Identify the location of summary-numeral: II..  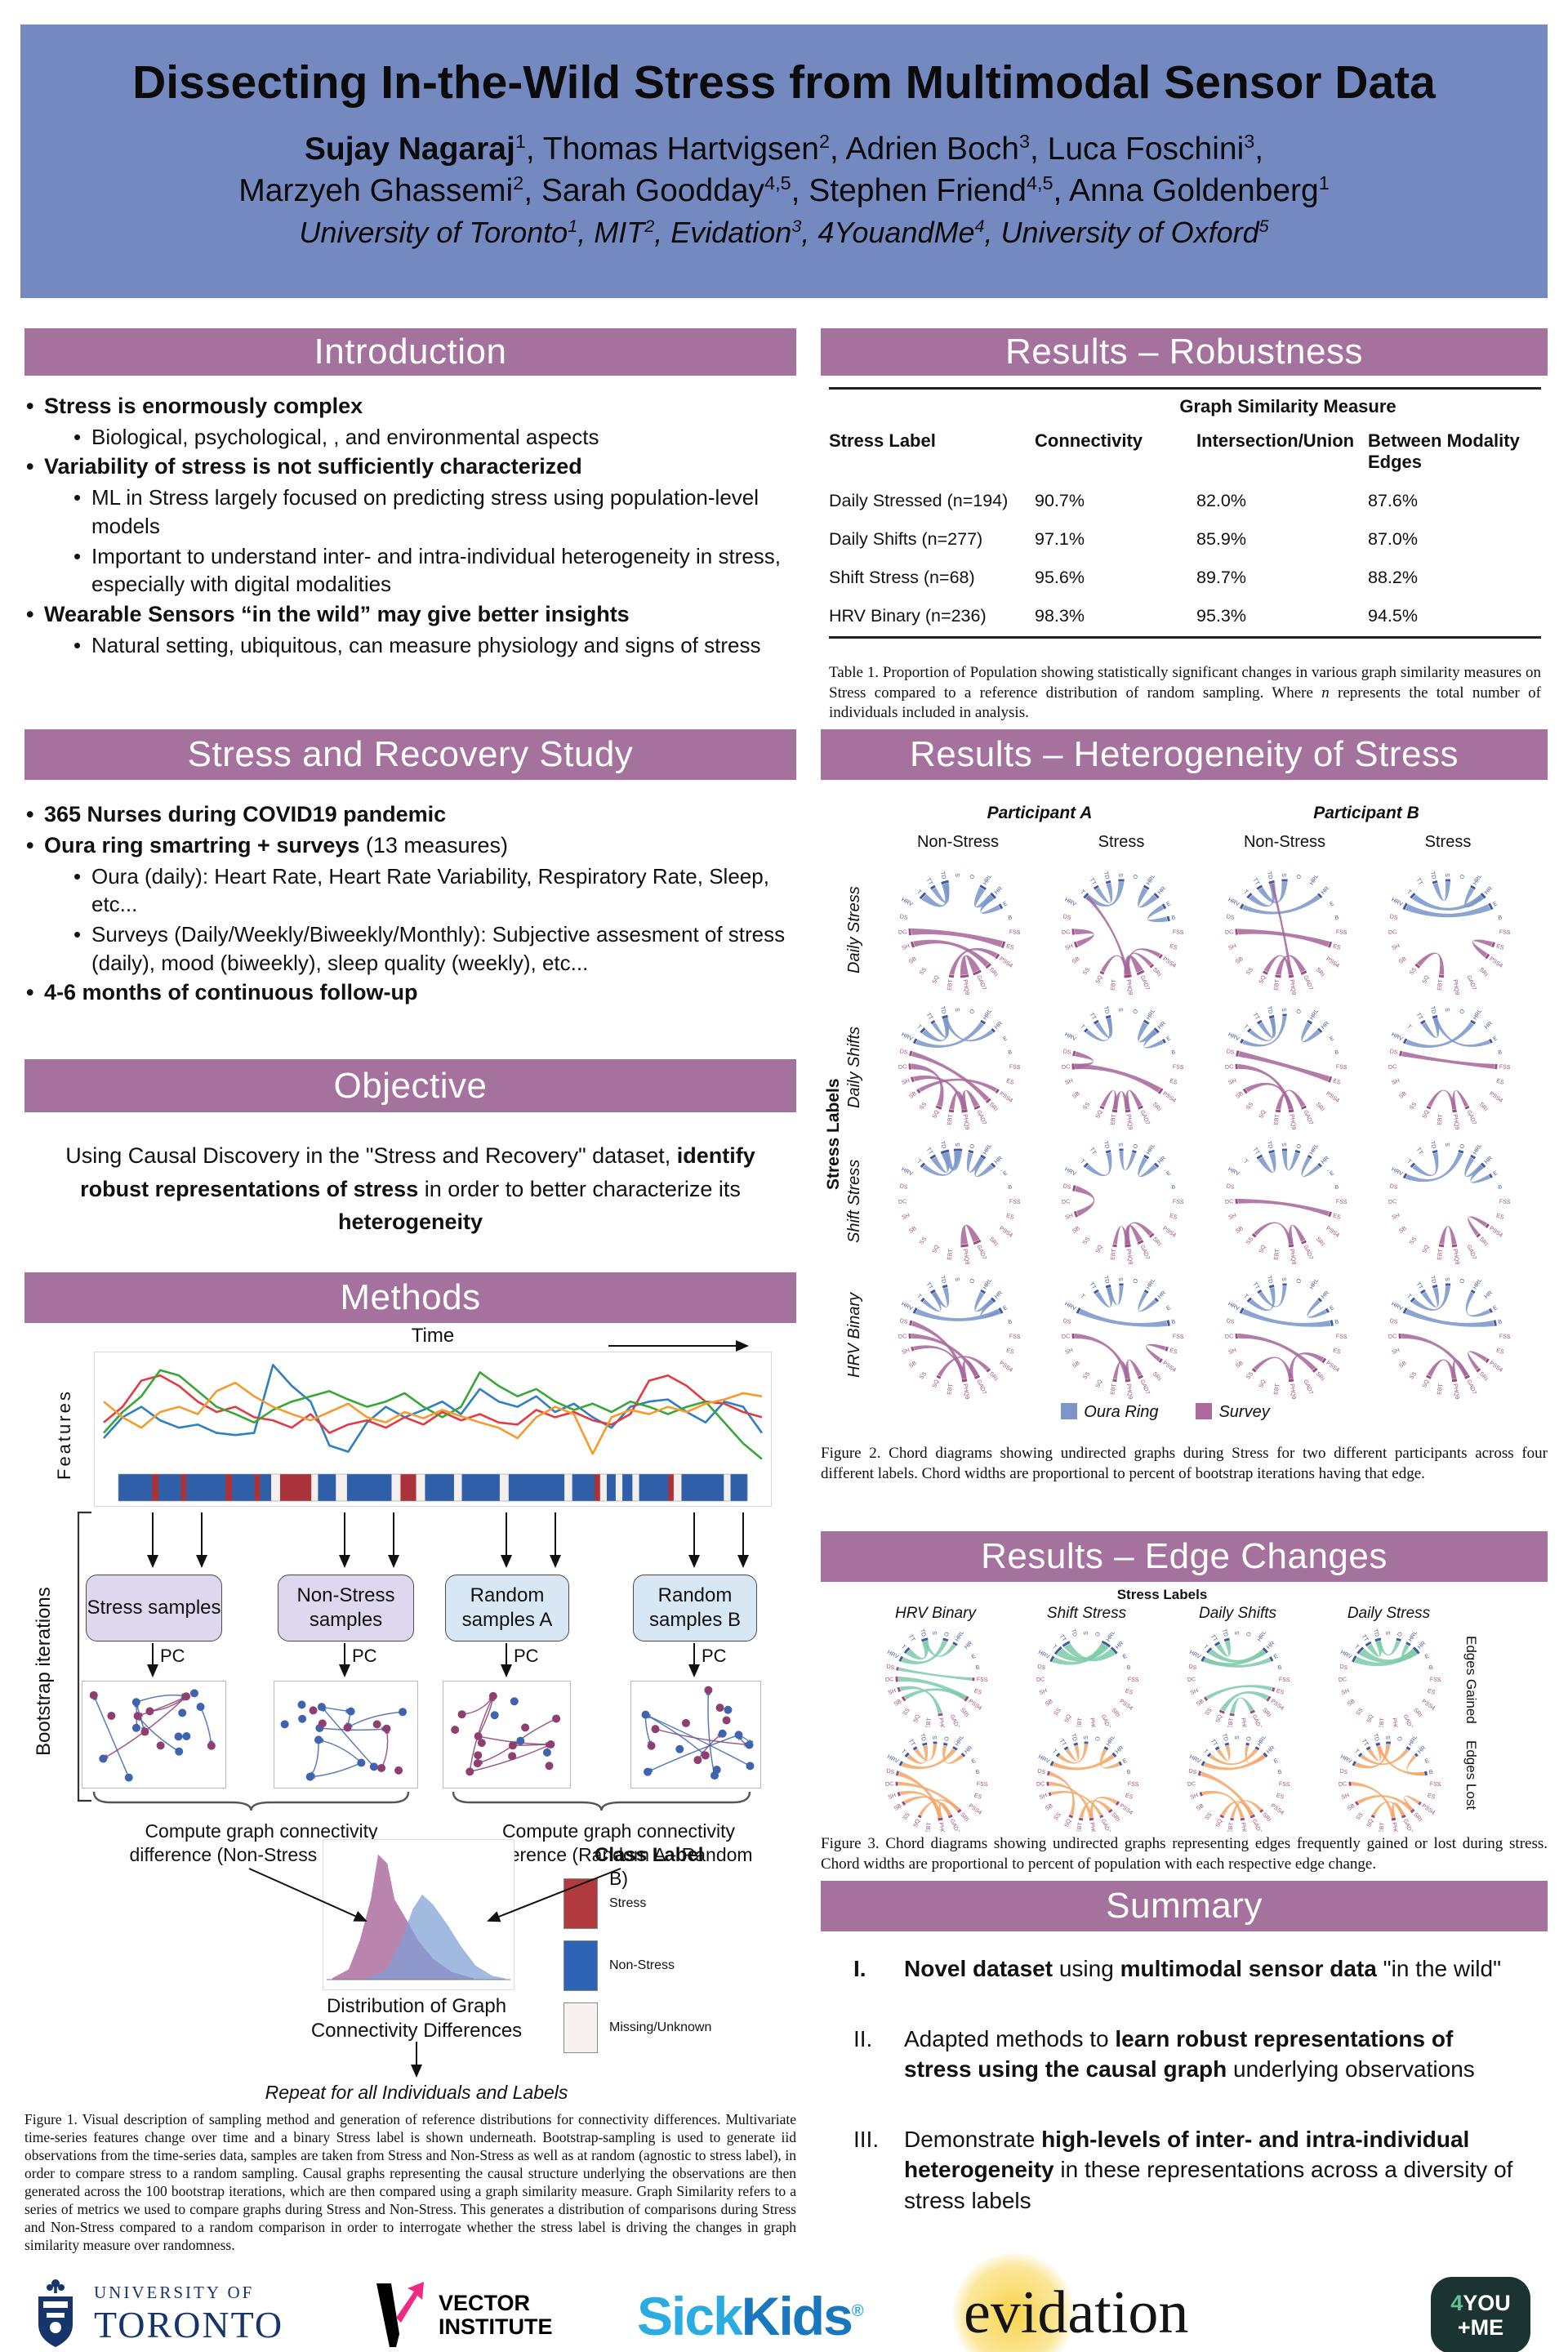
(863, 2038).